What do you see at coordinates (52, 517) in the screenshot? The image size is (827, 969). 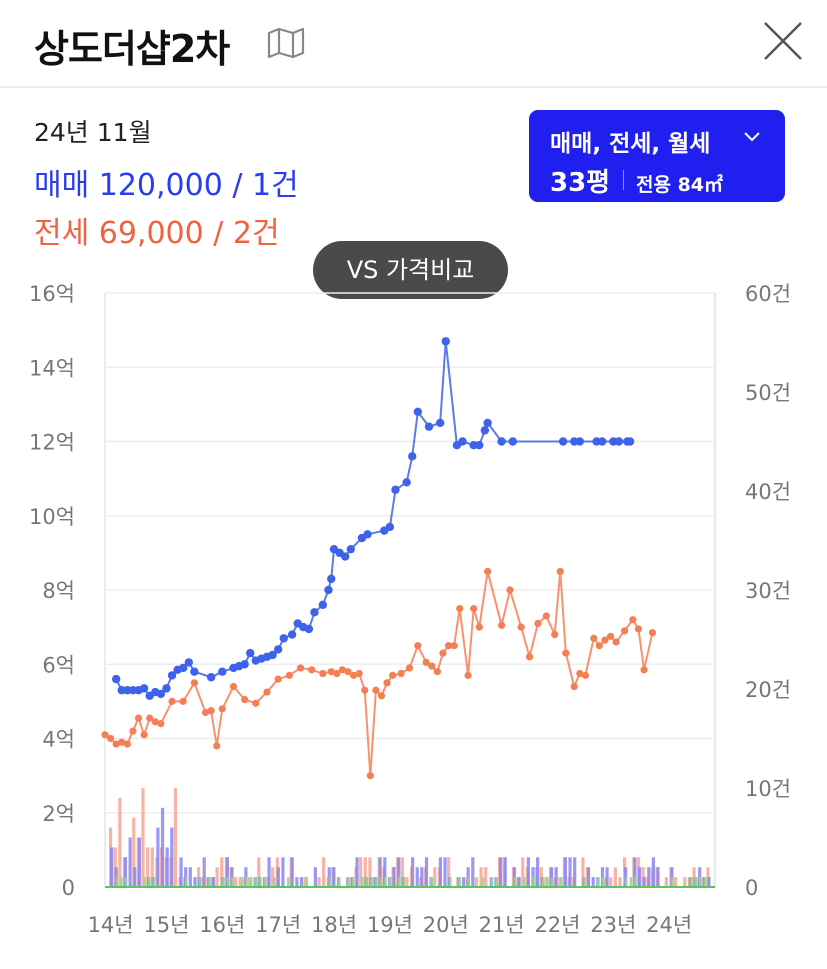 I see `left-tick-label: 10억` at bounding box center [52, 517].